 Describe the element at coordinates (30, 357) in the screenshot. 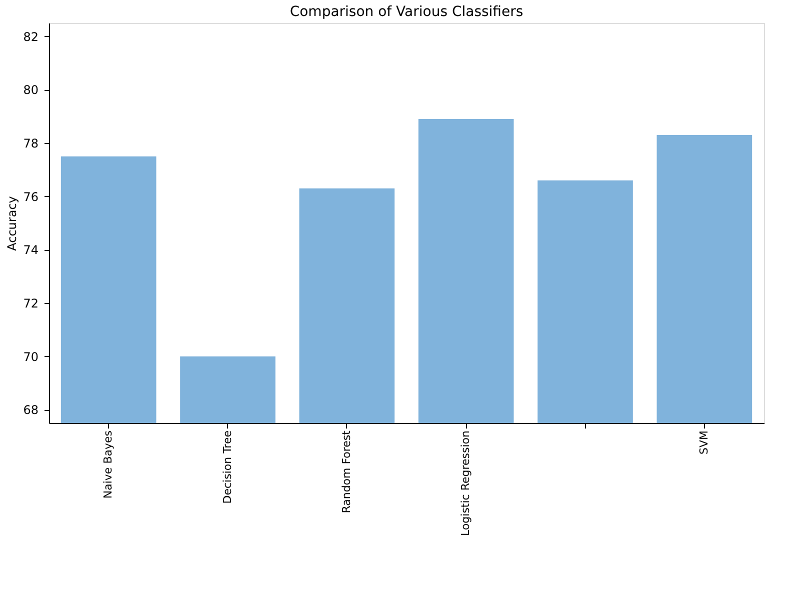

I see `y-tick-label: 70` at that location.